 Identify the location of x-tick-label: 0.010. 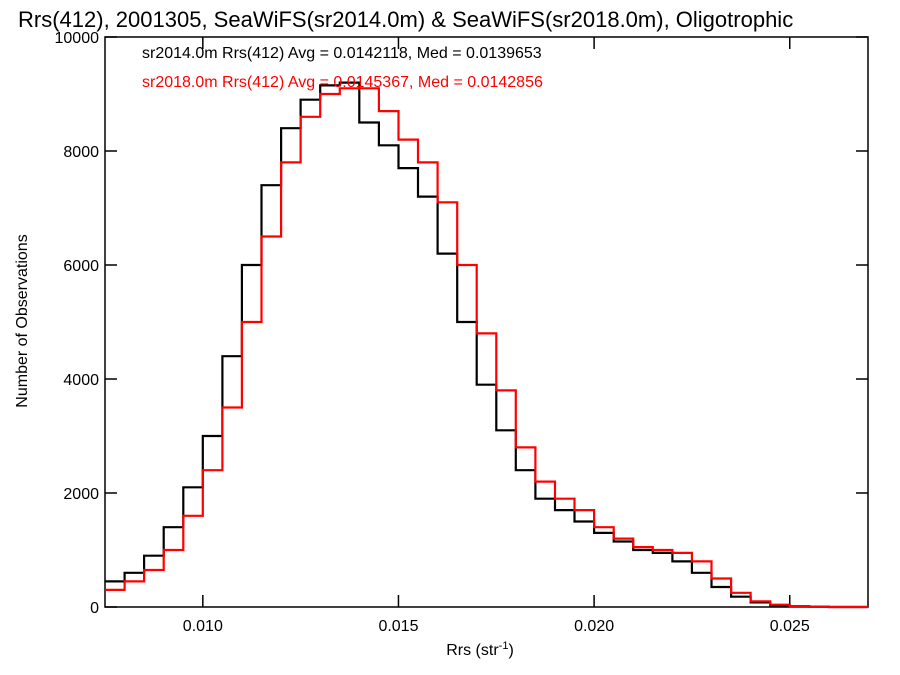
(203, 626).